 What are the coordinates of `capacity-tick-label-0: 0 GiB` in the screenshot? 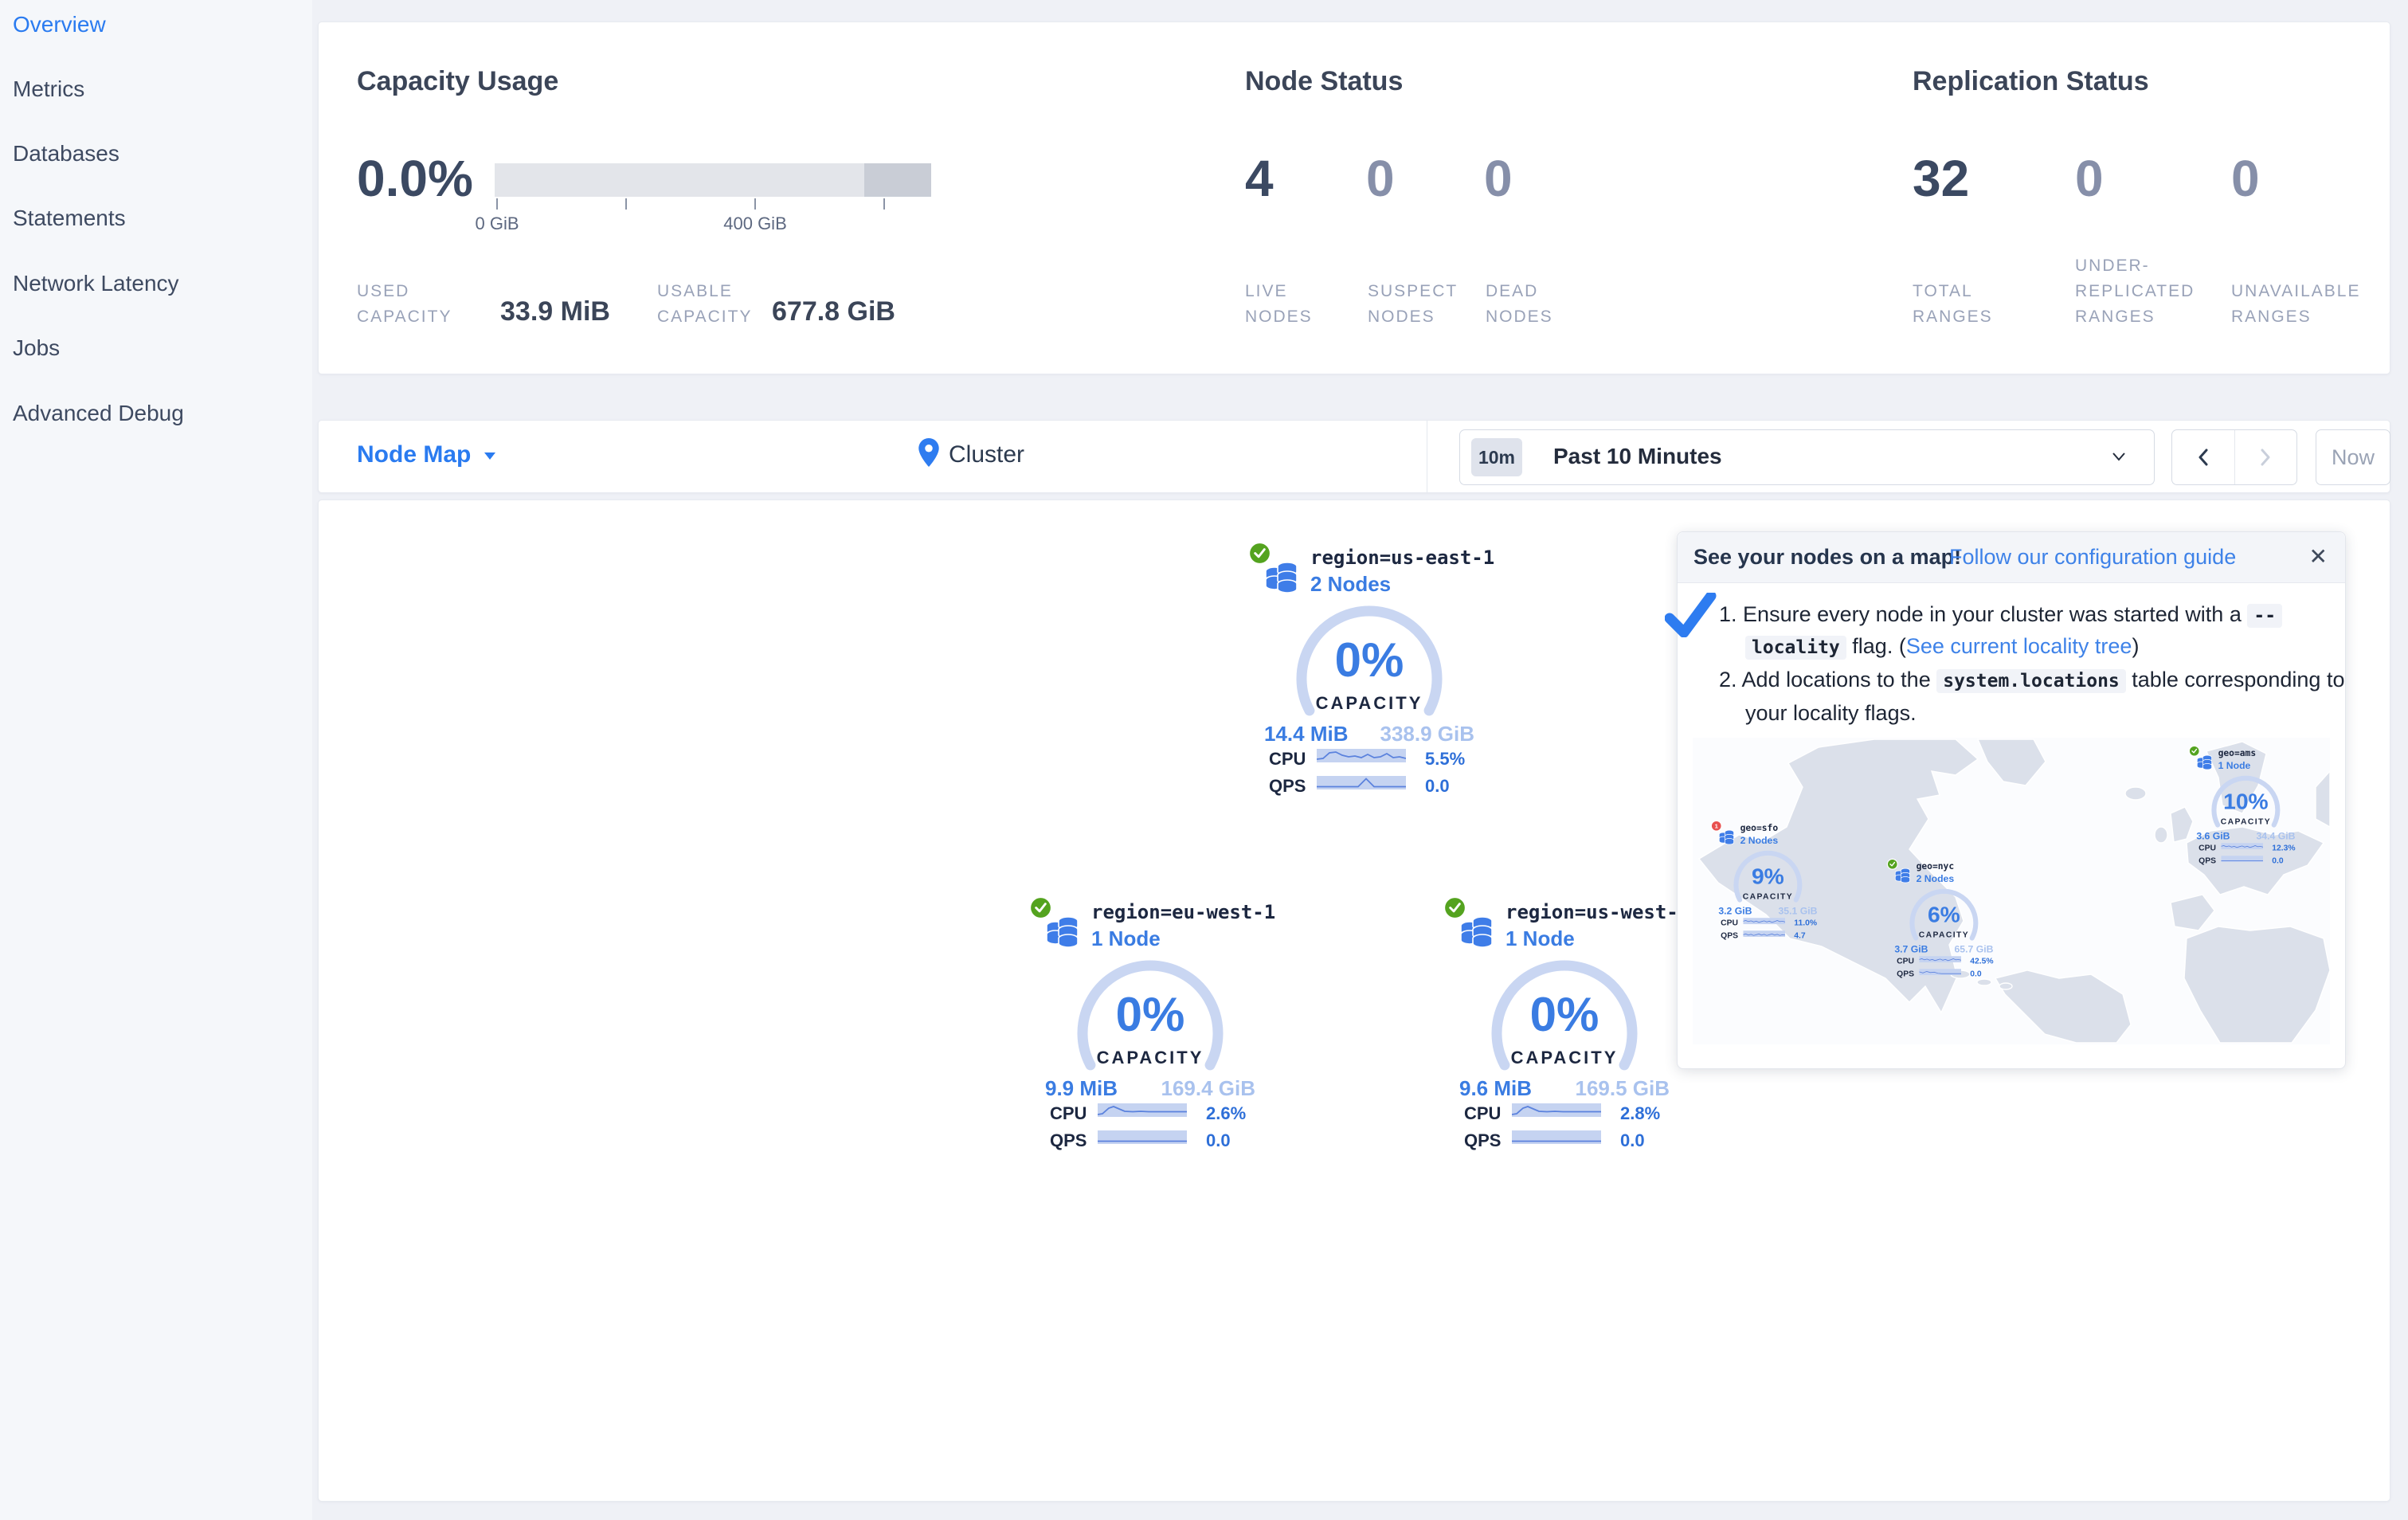 It's located at (497, 223).